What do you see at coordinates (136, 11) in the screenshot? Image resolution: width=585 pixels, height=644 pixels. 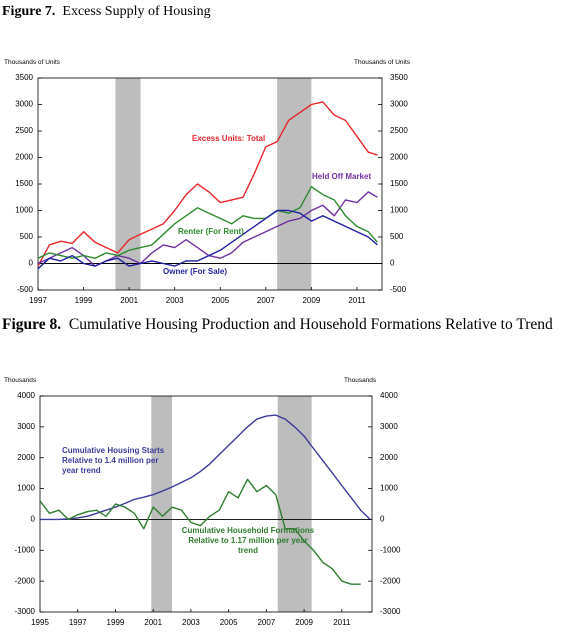 I see `title-text: Excess Supply of Housing` at bounding box center [136, 11].